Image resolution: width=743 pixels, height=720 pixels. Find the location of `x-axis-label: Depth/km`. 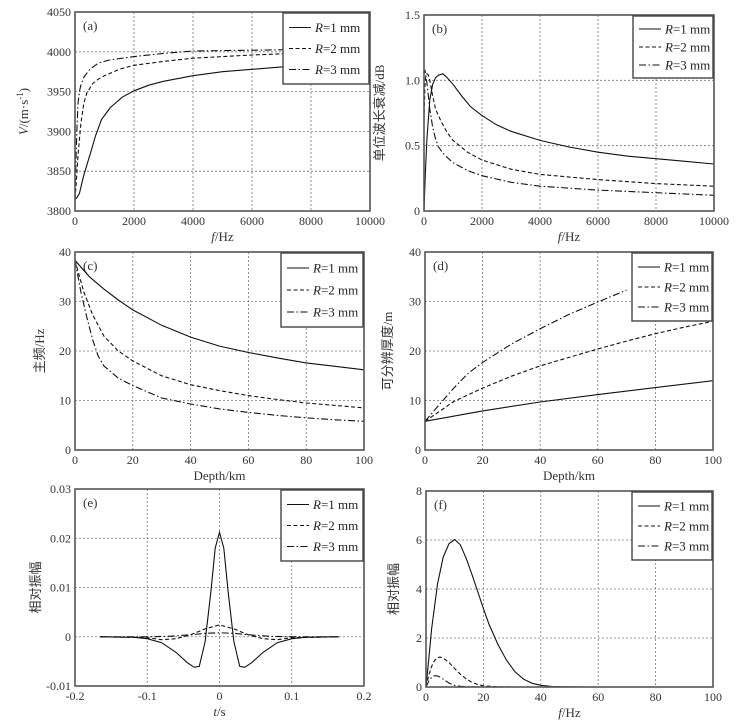

x-axis-label: Depth/km is located at coordinates (220, 475).